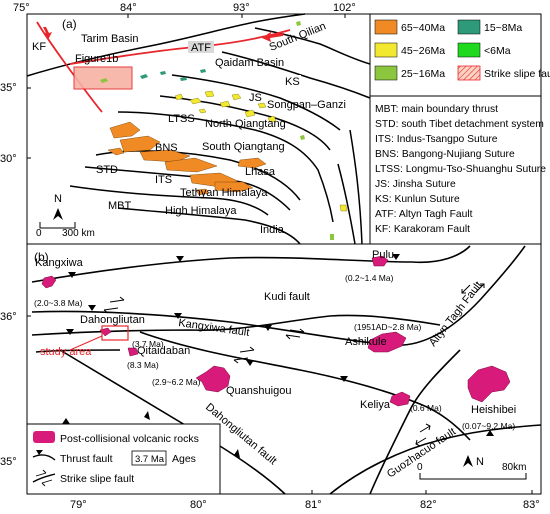 The height and width of the screenshot is (514, 550). I want to click on label-lhasa: Lhasa, so click(260, 172).